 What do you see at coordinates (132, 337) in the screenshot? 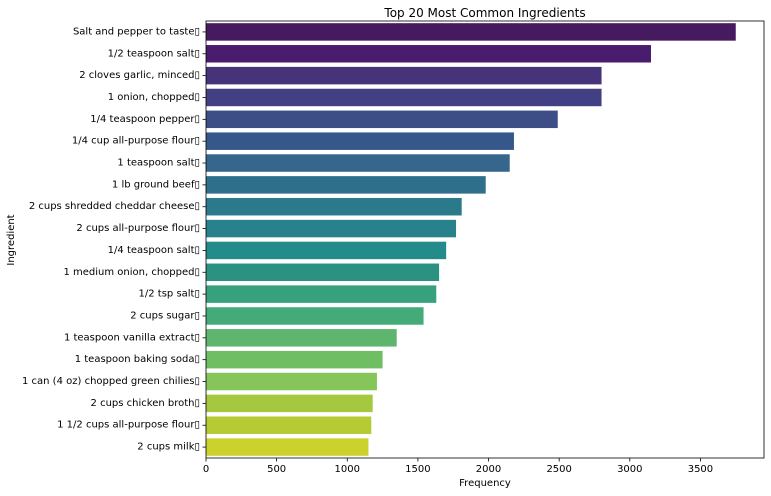
I see `y-tick-label: 1 teaspoon vanilla extract▯` at bounding box center [132, 337].